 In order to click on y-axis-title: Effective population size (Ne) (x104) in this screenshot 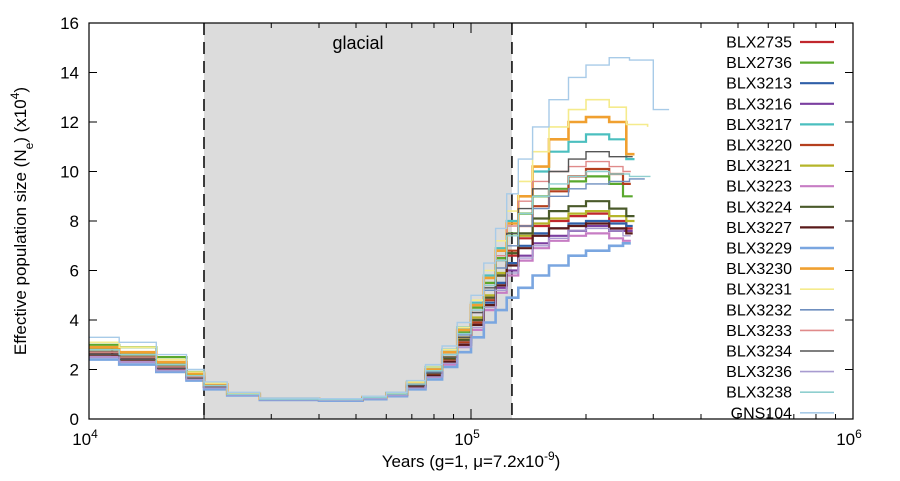, I will do `click(22, 221)`.